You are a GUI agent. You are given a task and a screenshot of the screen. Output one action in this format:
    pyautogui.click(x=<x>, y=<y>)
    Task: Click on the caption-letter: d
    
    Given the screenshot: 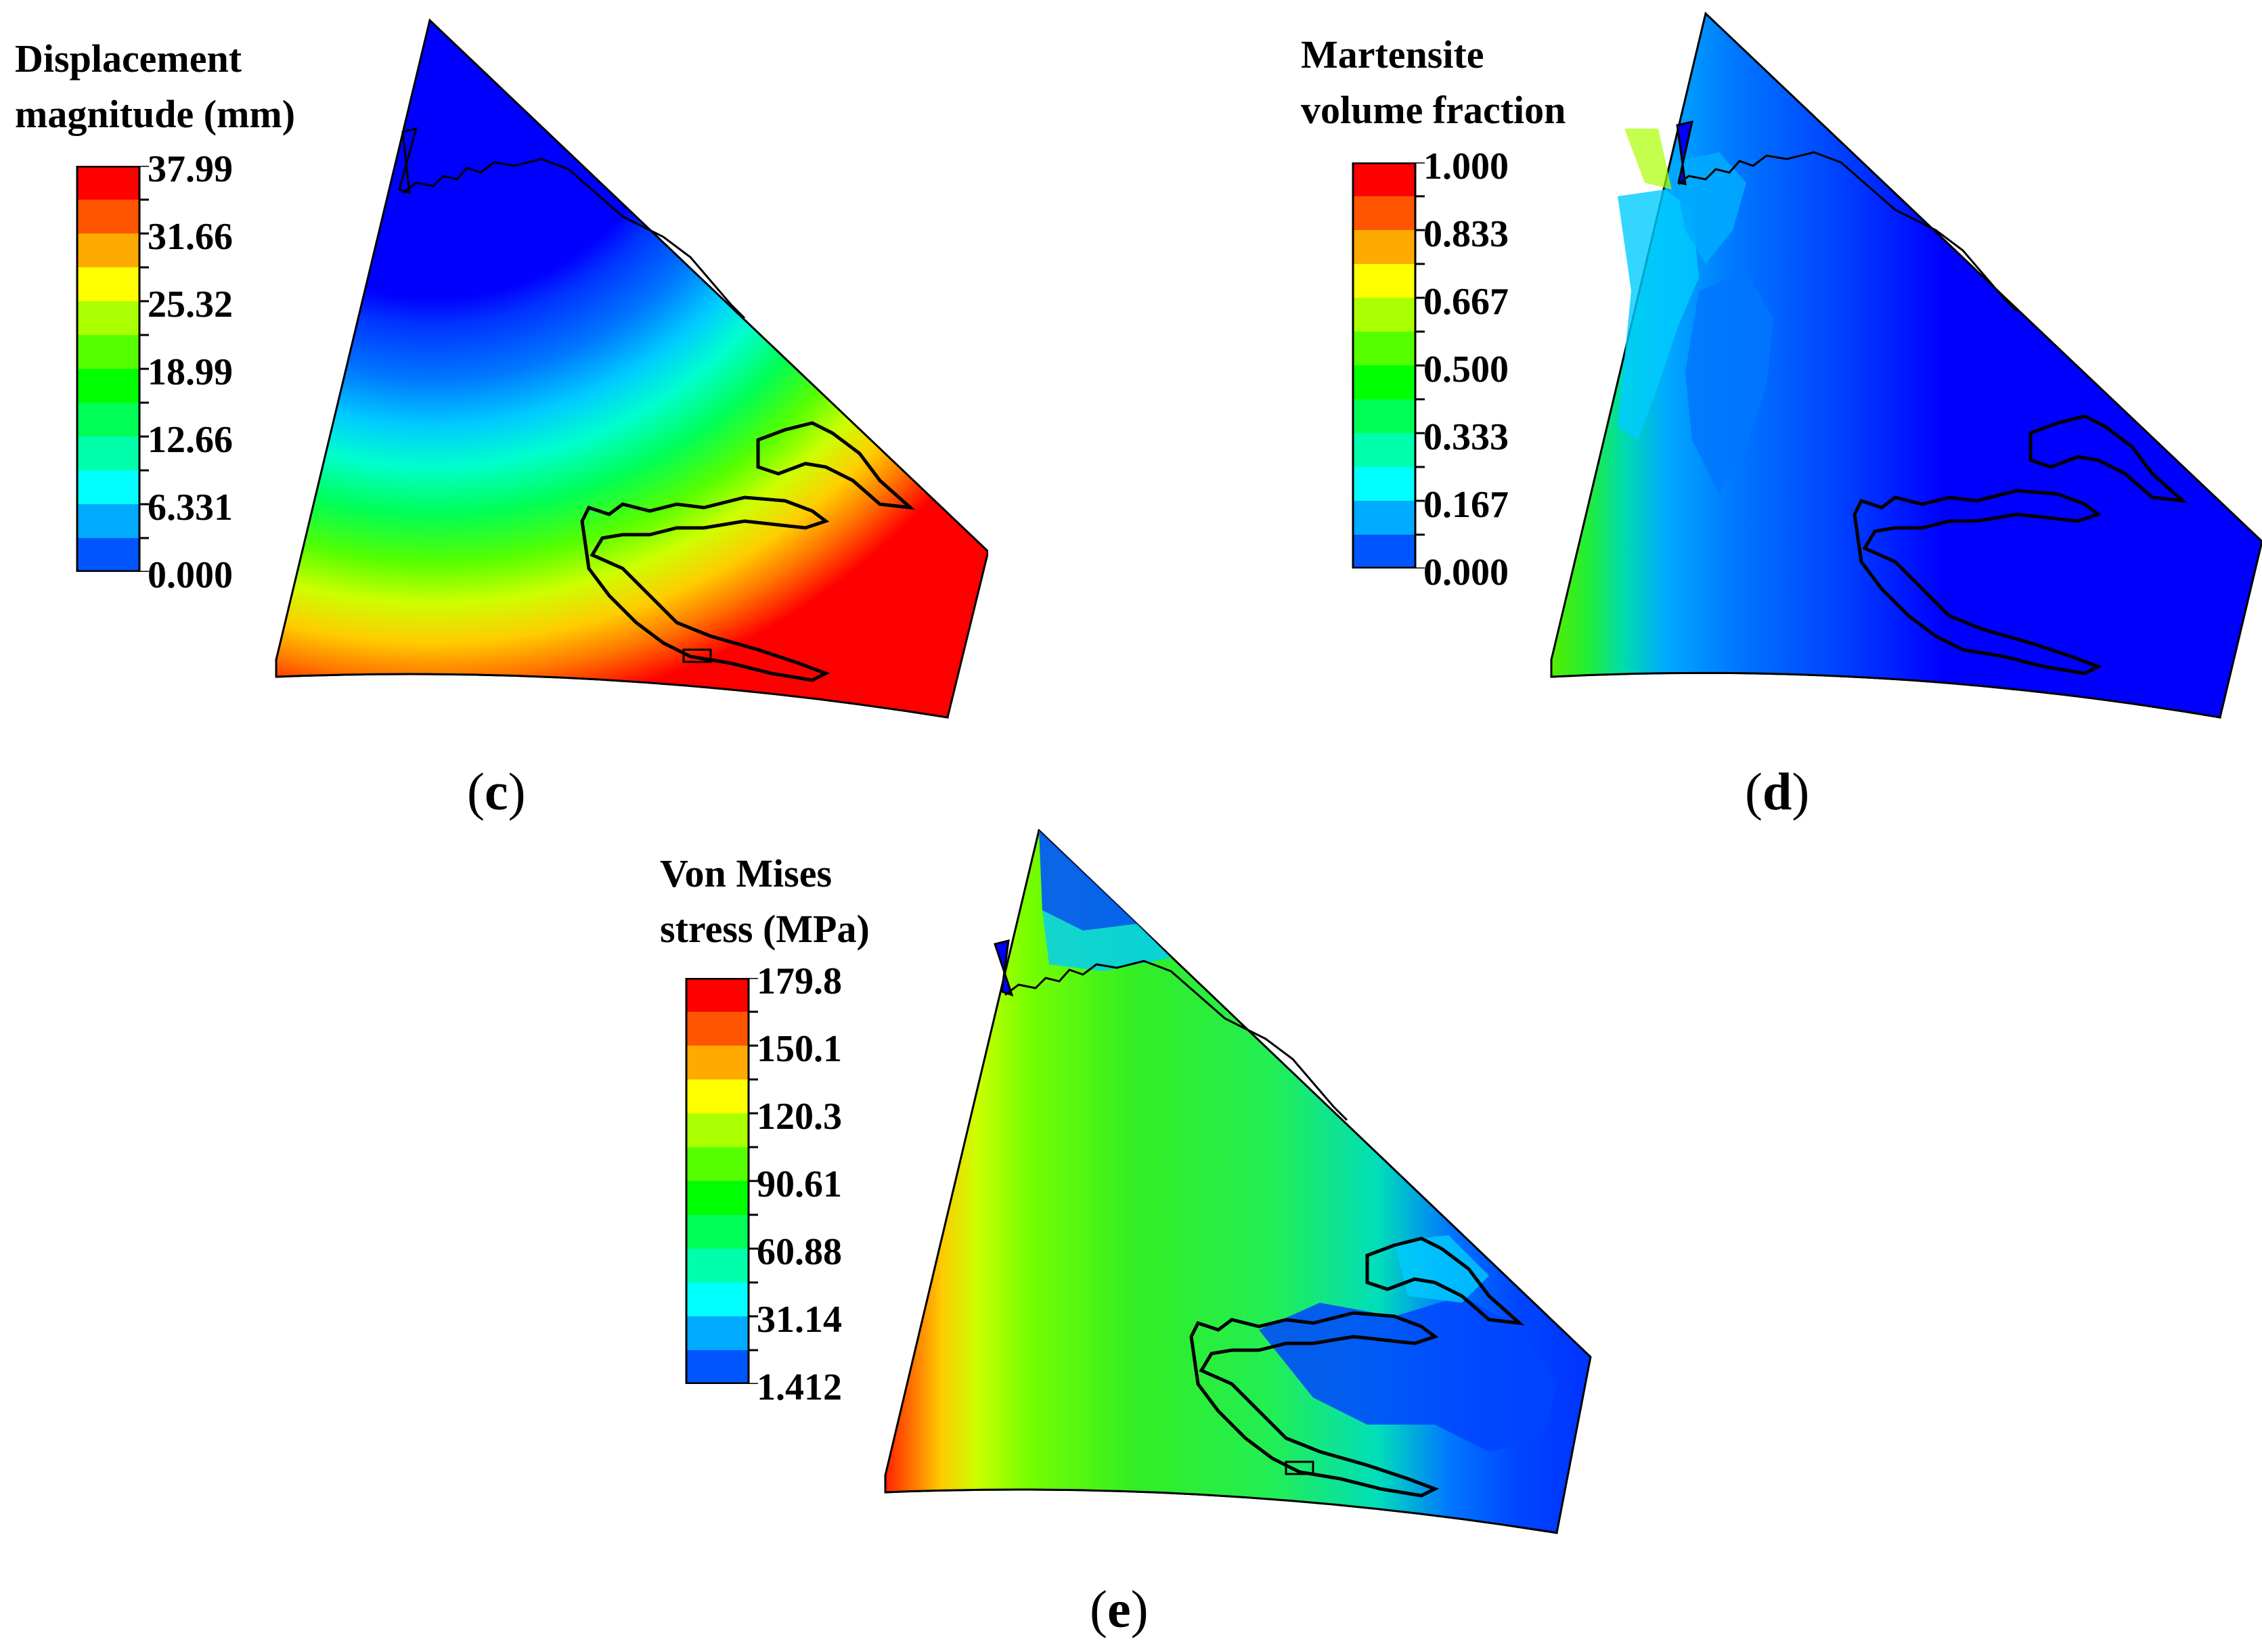 What is the action you would take?
    pyautogui.click(x=1777, y=791)
    